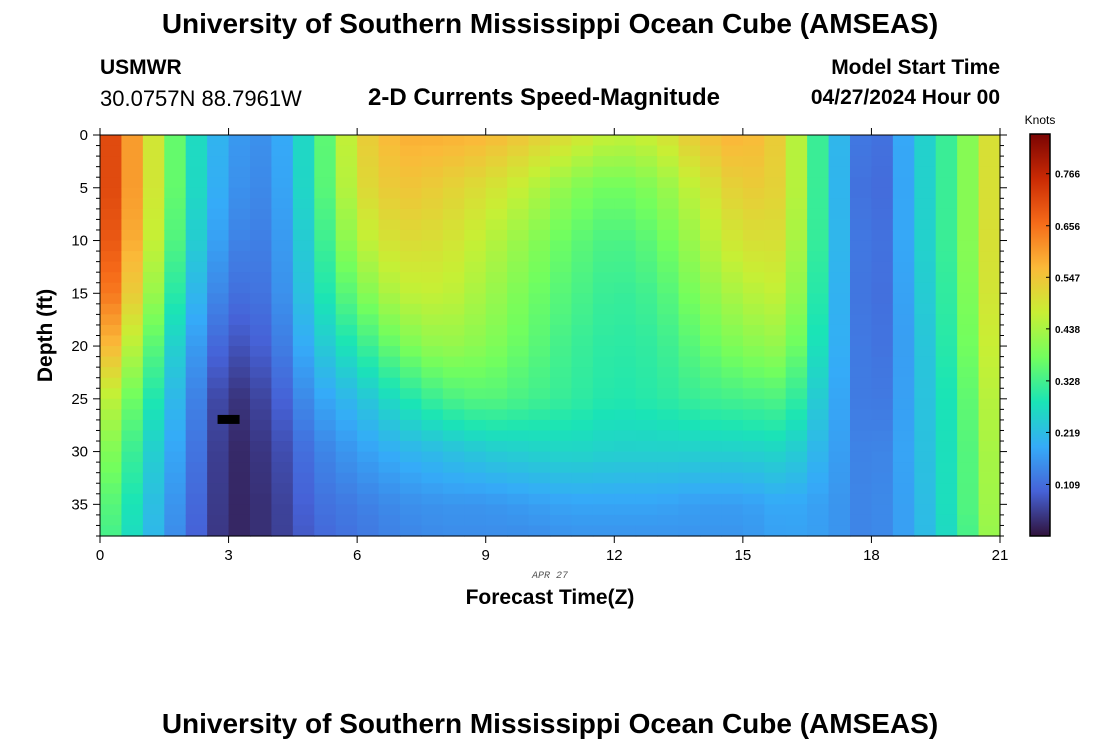 The image size is (1100, 750). What do you see at coordinates (100, 555) in the screenshot?
I see `x-tick-label: 0` at bounding box center [100, 555].